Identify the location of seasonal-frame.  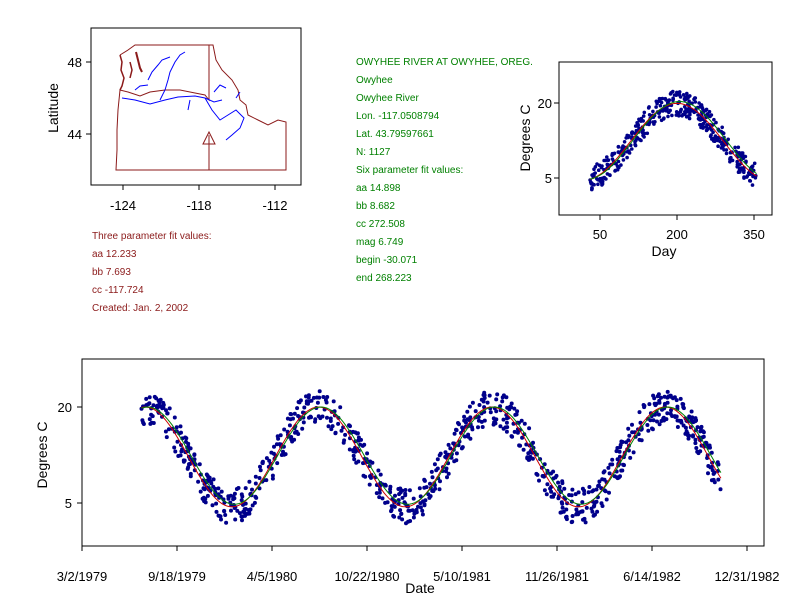
(665, 138).